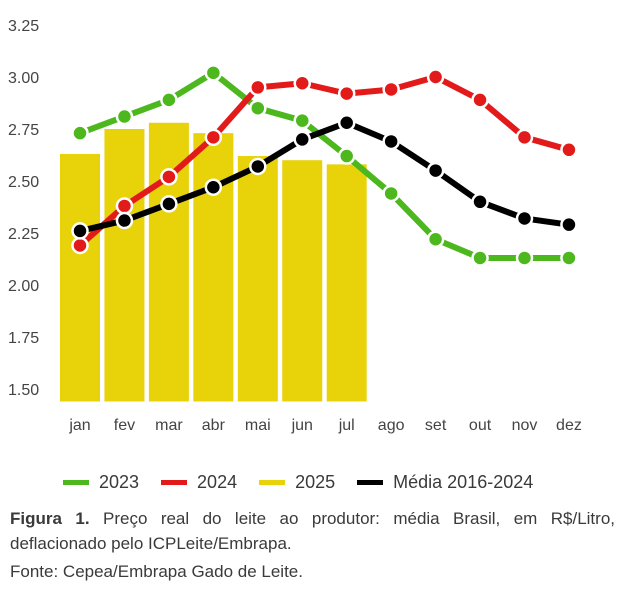 The image size is (631, 592). I want to click on x-tick-label: dez, so click(569, 425).